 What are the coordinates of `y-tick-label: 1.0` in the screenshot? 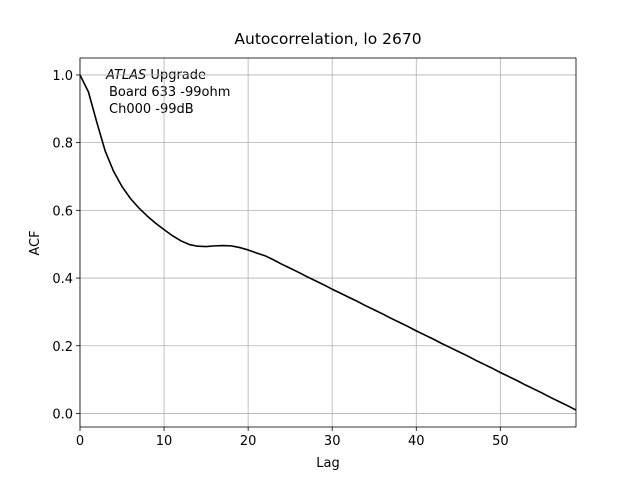 It's located at (62, 76).